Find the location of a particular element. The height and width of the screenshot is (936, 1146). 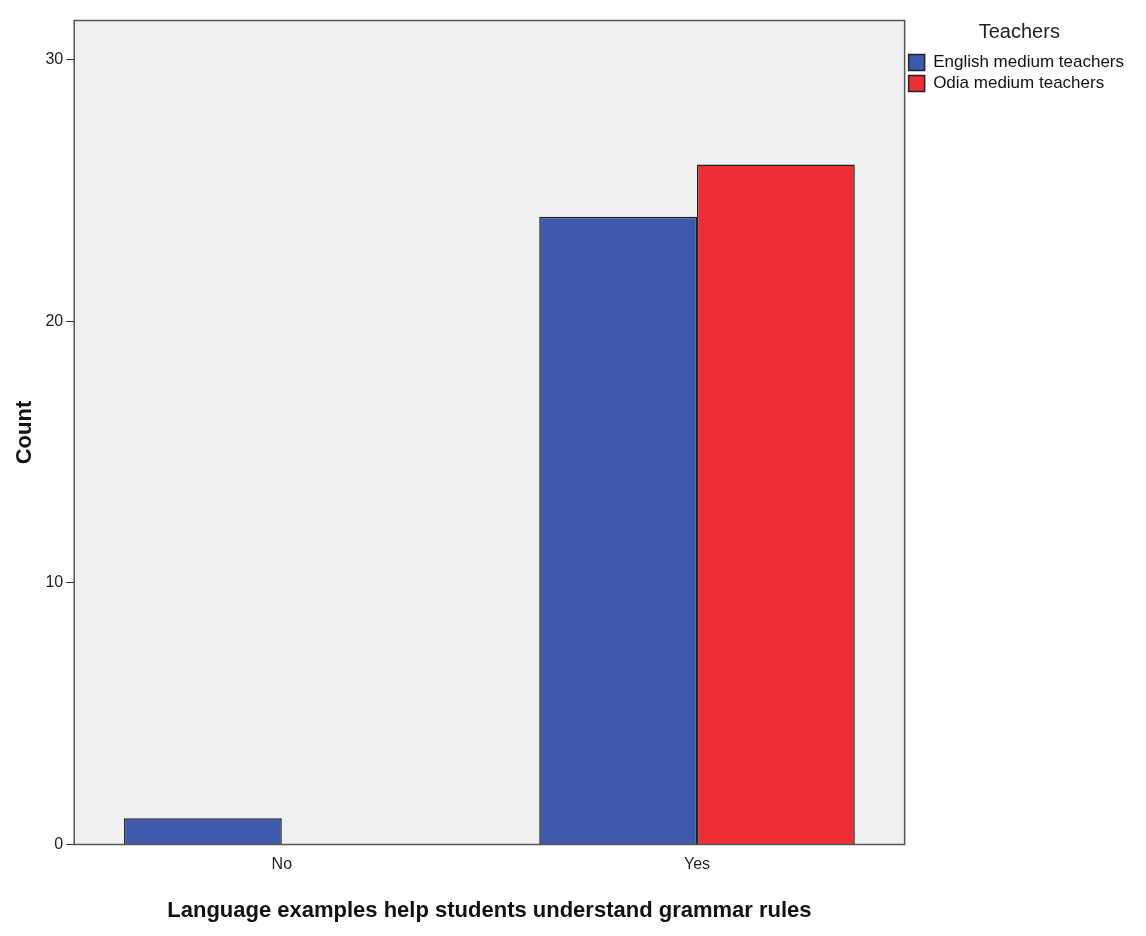

x-tick-label: No is located at coordinates (282, 864).